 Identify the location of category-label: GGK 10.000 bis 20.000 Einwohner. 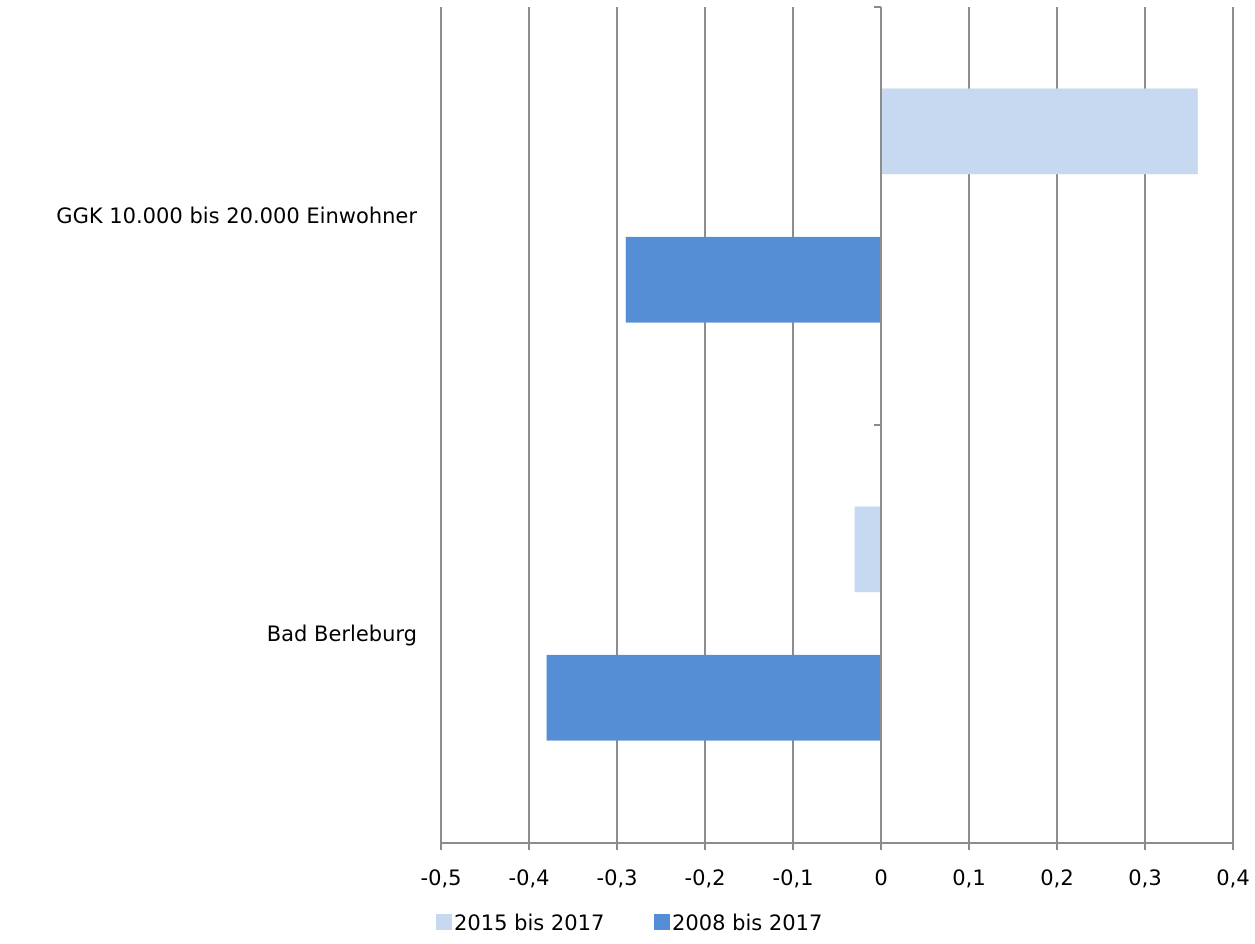
(236, 216).